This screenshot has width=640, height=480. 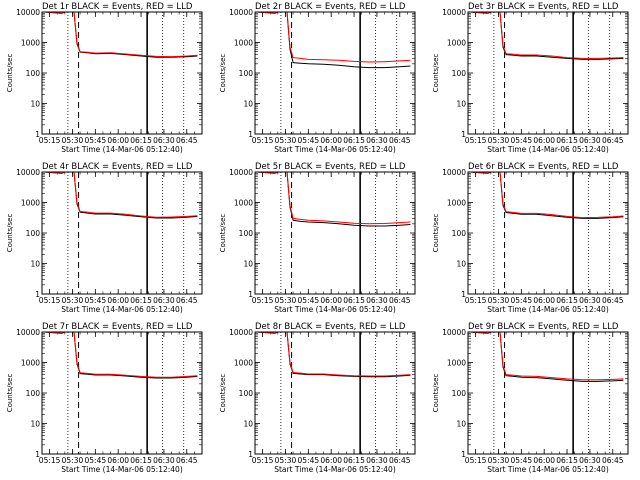 What do you see at coordinates (547, 356) in the screenshot?
I see `lld-series-line` at bounding box center [547, 356].